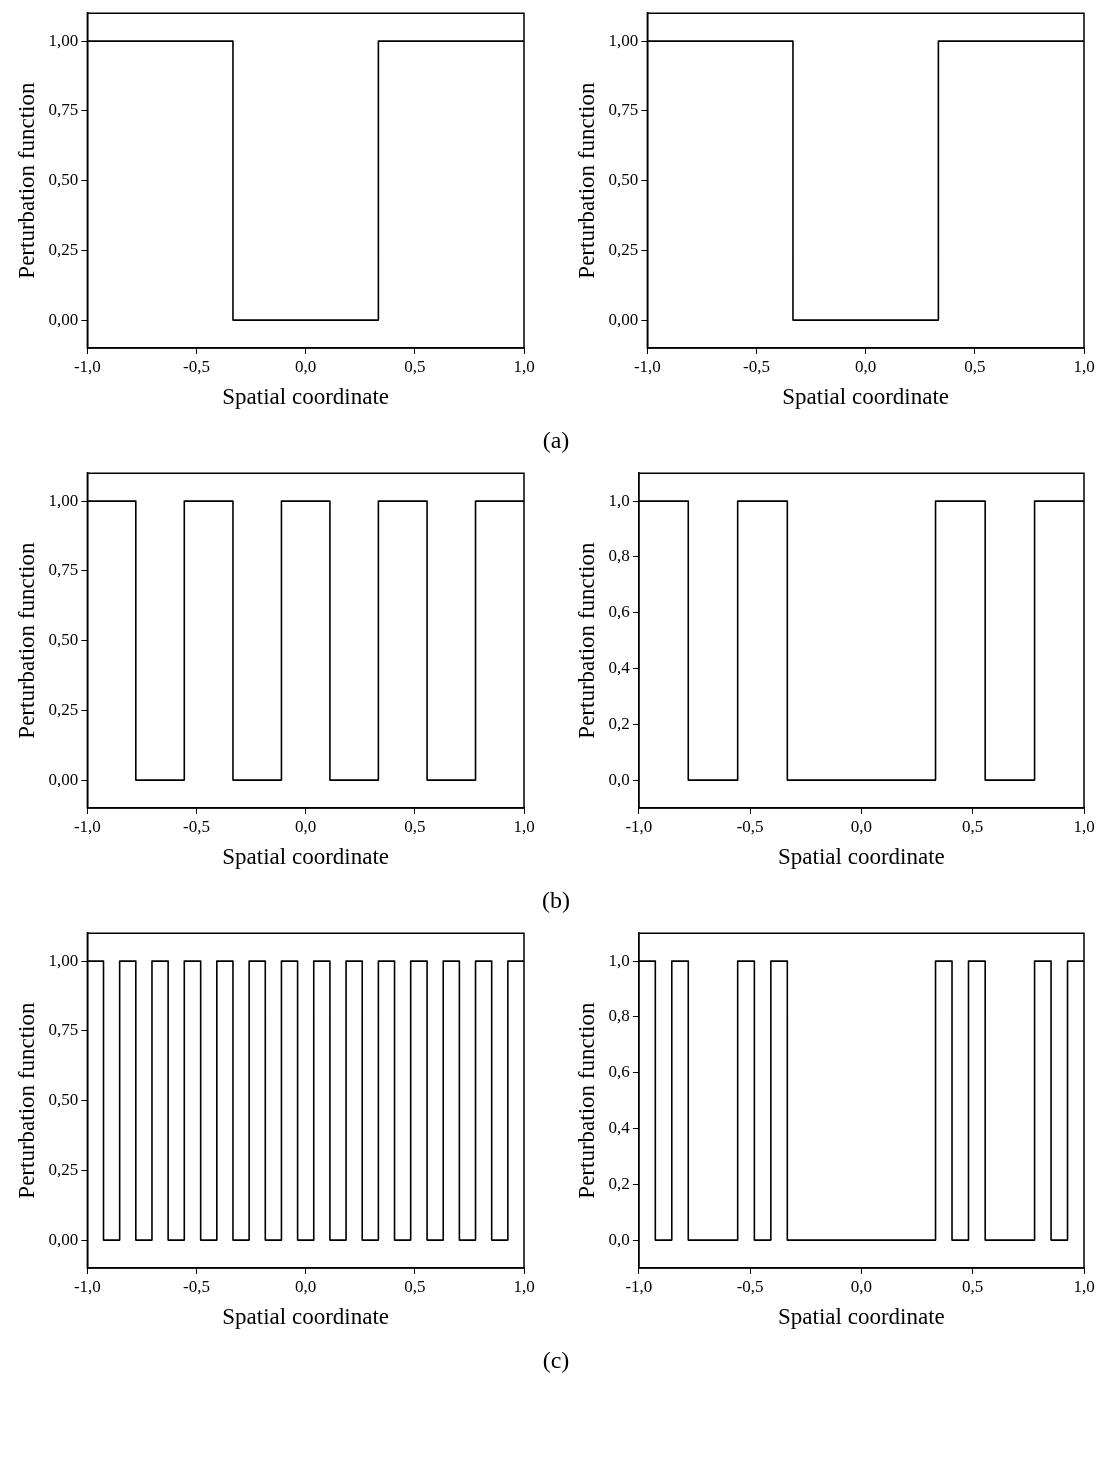 The height and width of the screenshot is (1478, 1112). What do you see at coordinates (556, 1360) in the screenshot?
I see `text: (c)` at bounding box center [556, 1360].